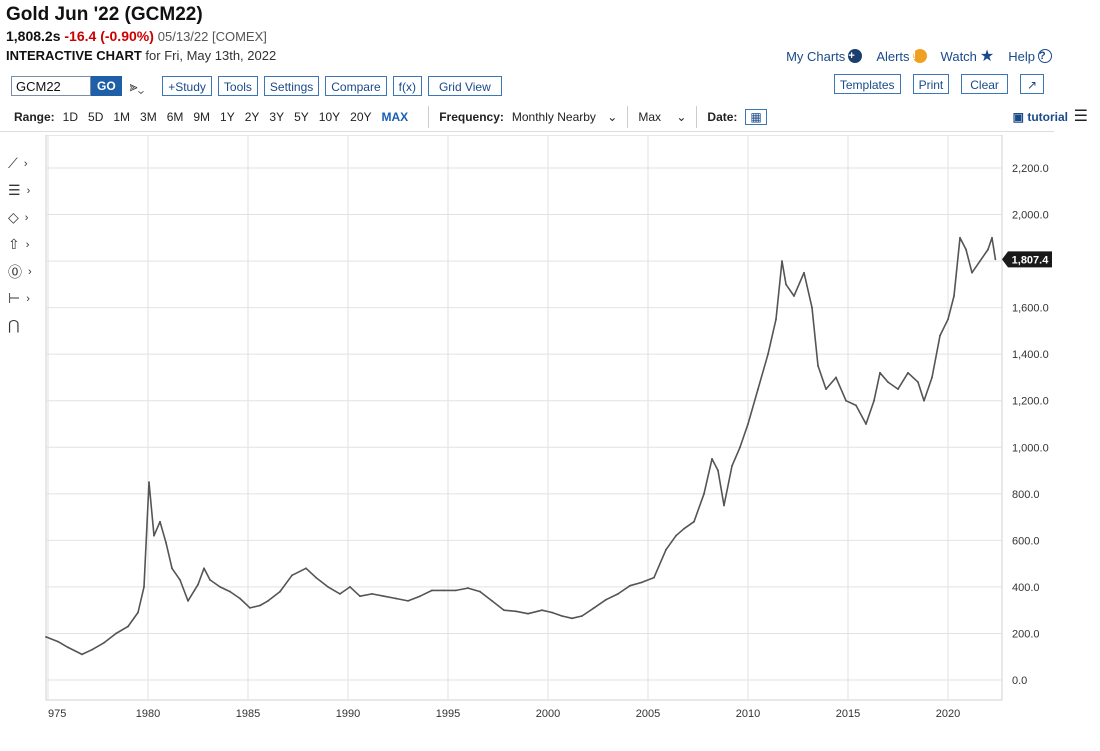 Image resolution: width=1100 pixels, height=751 pixels. Describe the element at coordinates (662, 117) in the screenshot. I see `max-select: Max ⌄` at that location.